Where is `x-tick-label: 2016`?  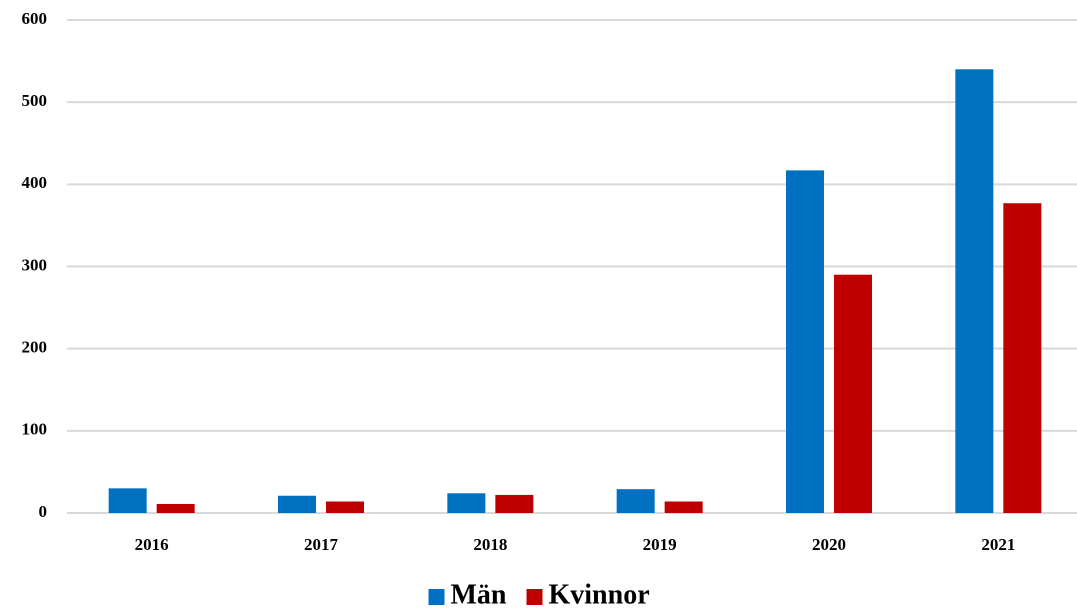
x-tick-label: 2016 is located at coordinates (152, 544).